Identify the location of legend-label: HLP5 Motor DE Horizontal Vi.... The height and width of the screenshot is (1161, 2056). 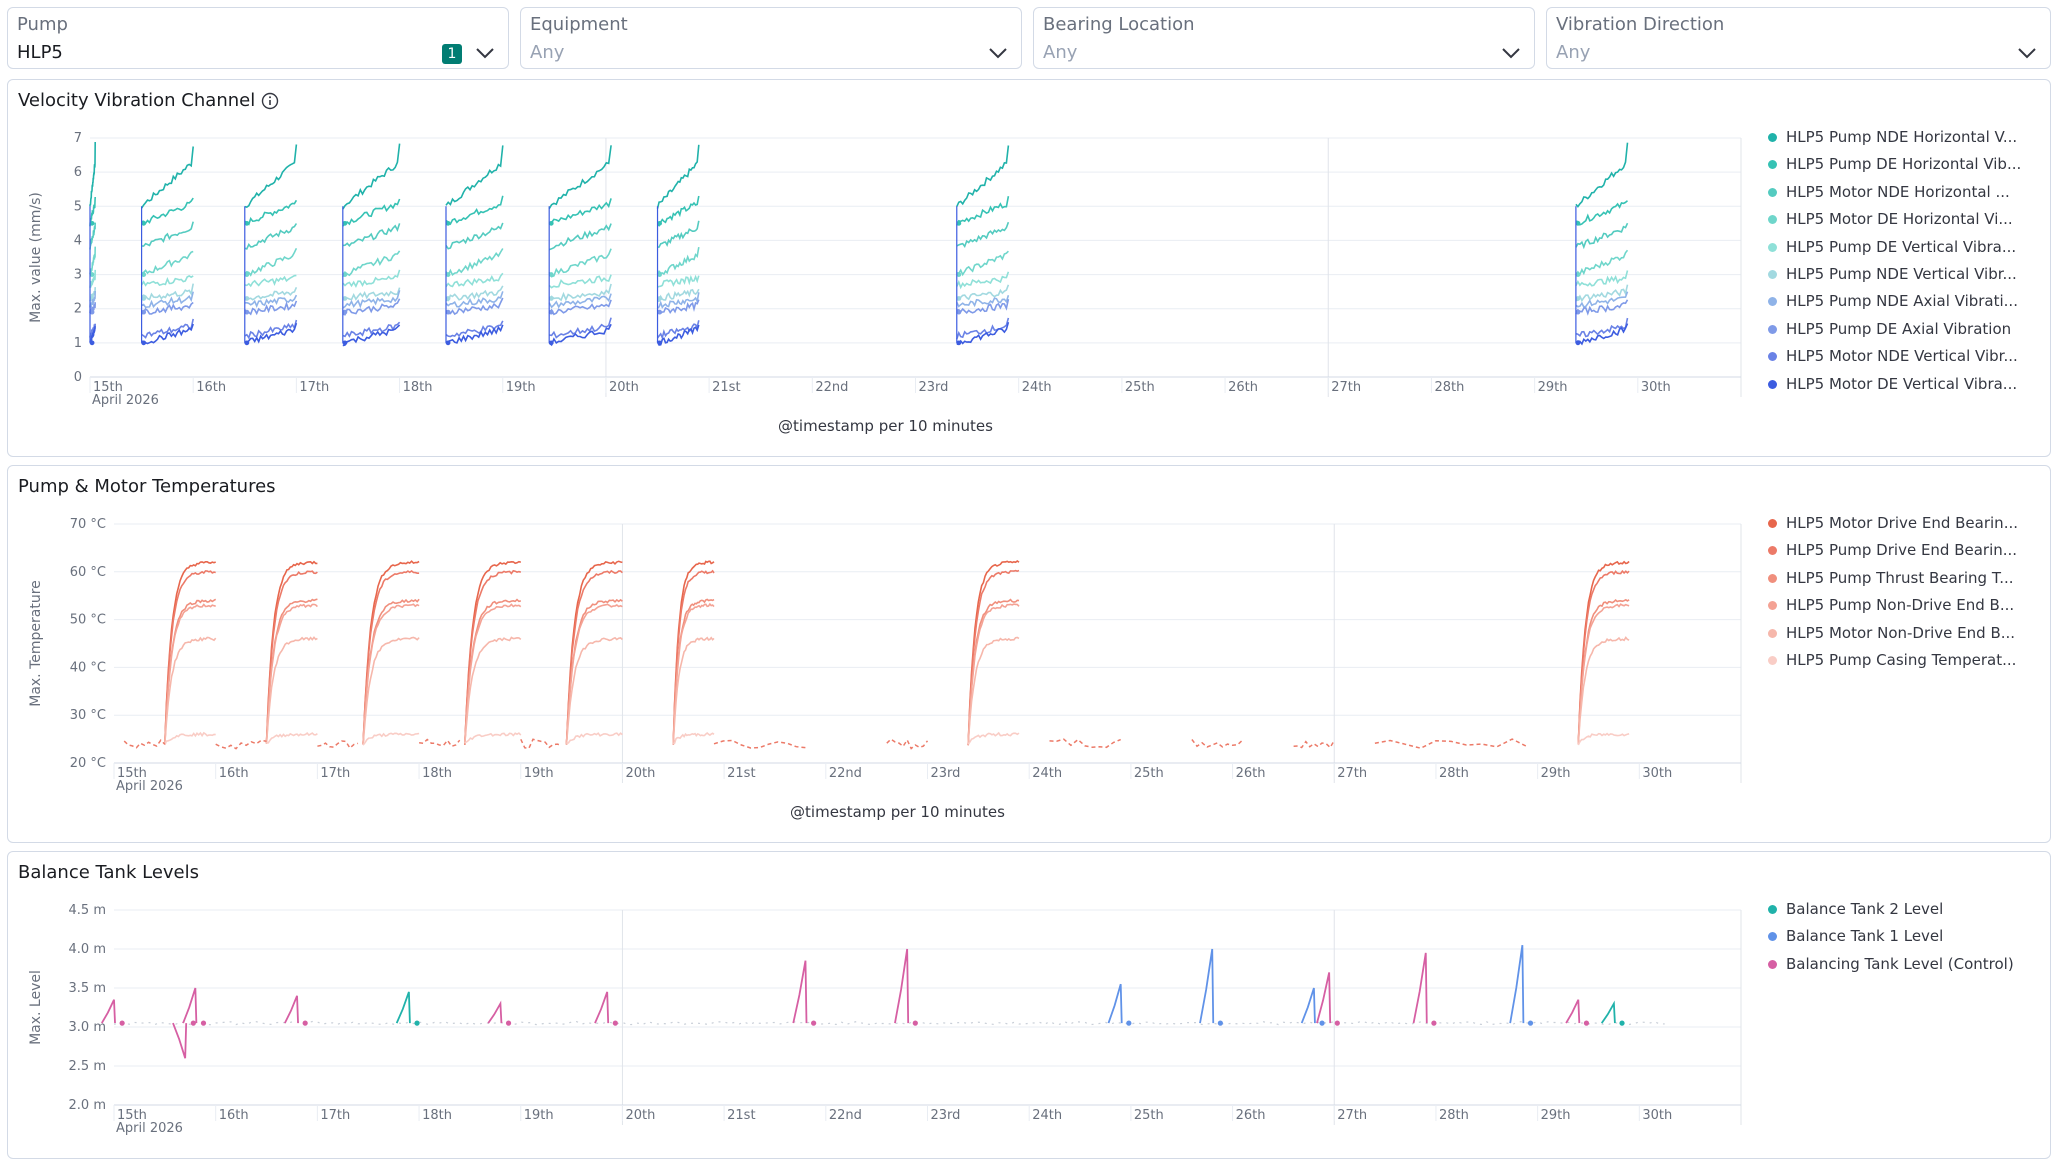
(1899, 219).